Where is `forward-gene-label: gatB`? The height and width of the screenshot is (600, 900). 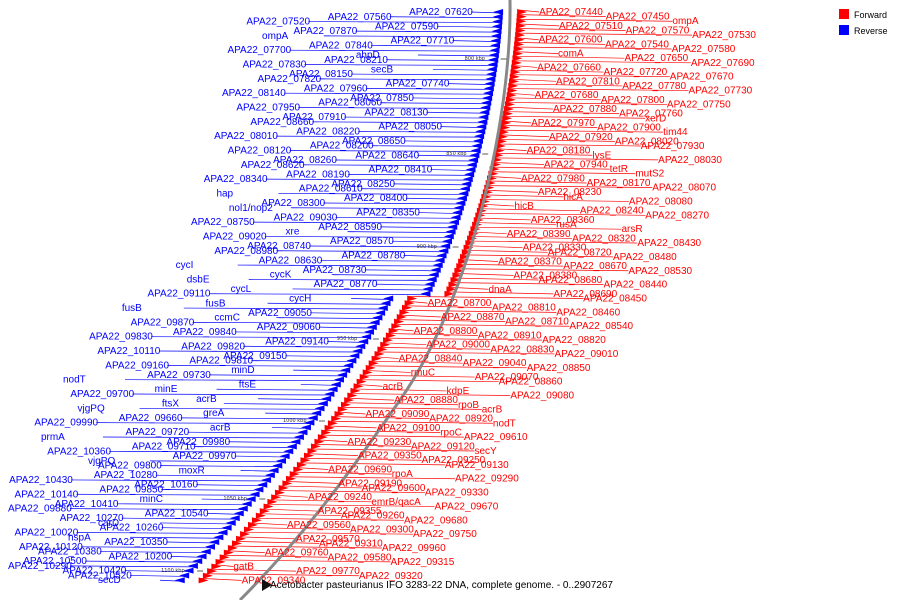
forward-gene-label: gatB is located at coordinates (243, 567).